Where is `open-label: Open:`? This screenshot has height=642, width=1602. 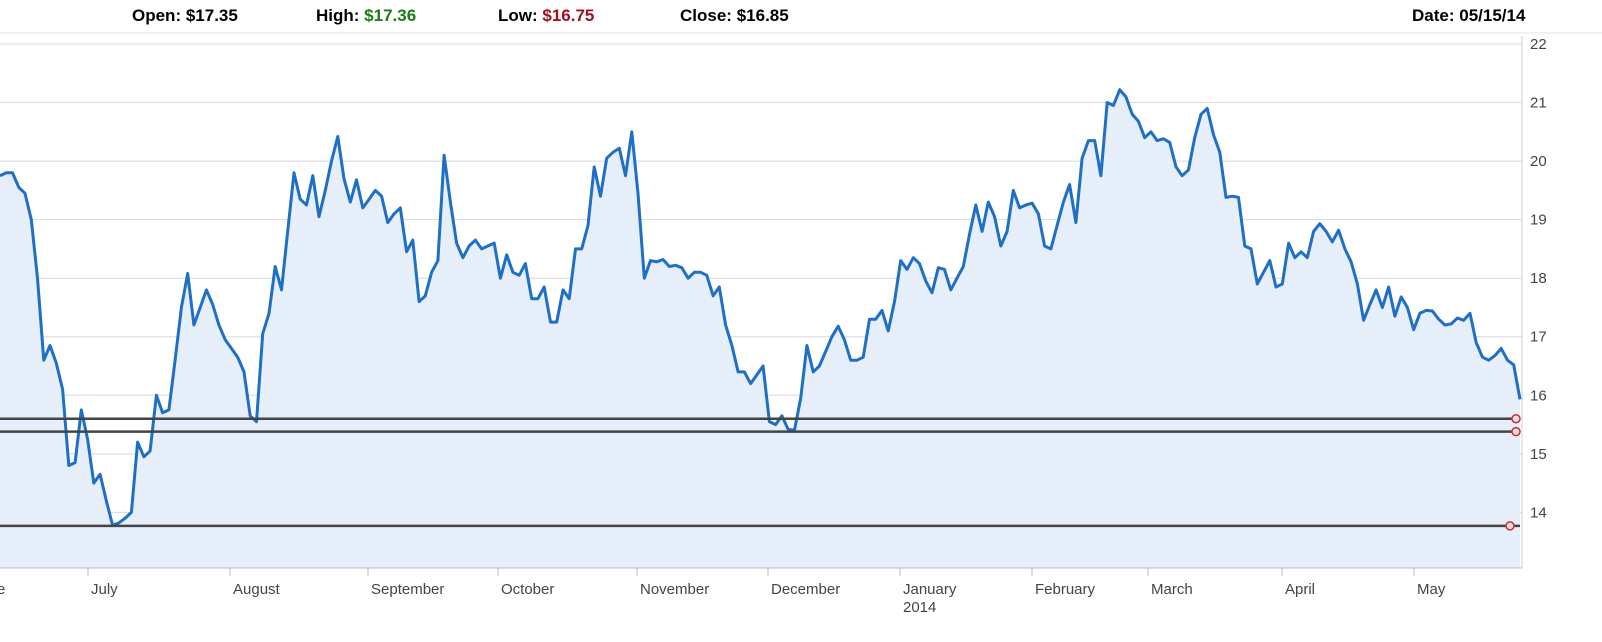
open-label: Open: is located at coordinates (157, 15).